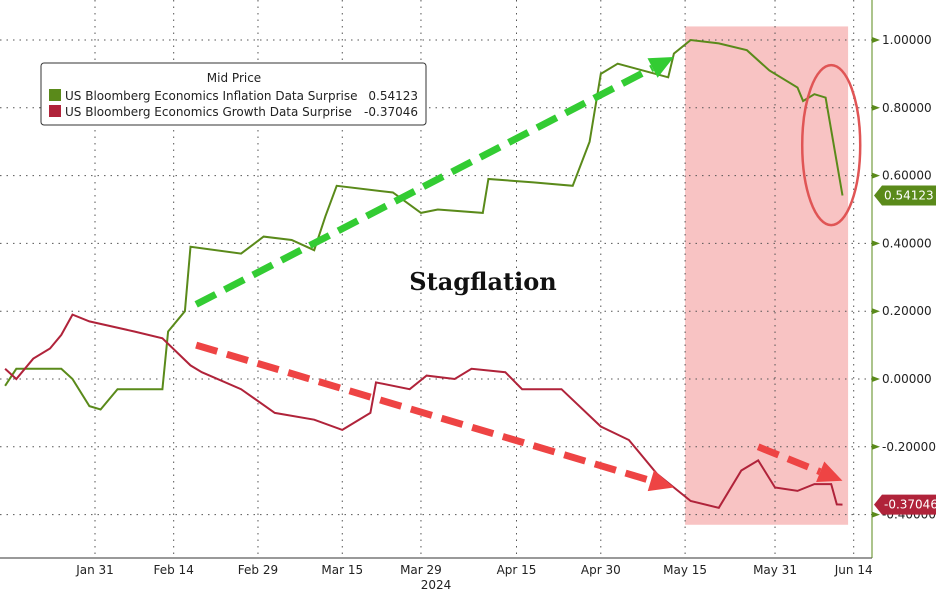 Image resolution: width=936 pixels, height=593 pixels. What do you see at coordinates (94, 570) in the screenshot?
I see `x-tick-label: Jan 31` at bounding box center [94, 570].